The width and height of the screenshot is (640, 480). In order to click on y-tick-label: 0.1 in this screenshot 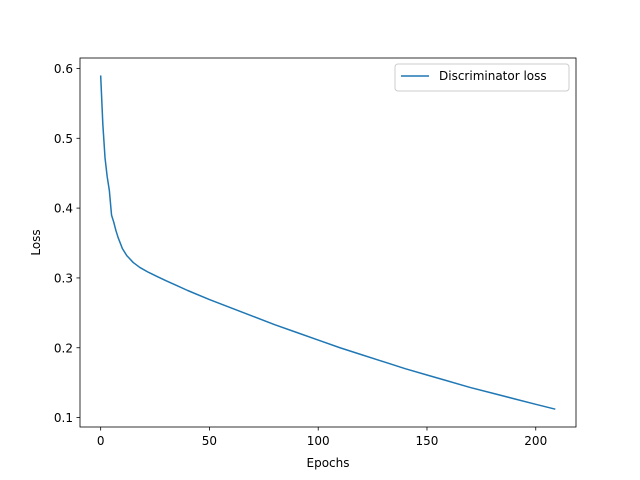, I will do `click(63, 418)`.